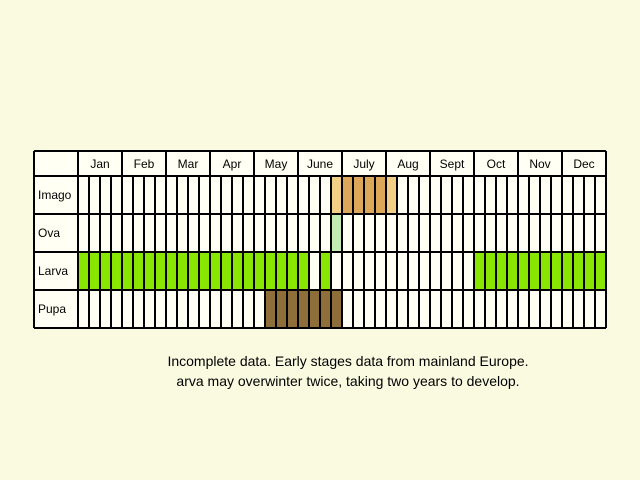 This screenshot has height=480, width=640. Describe the element at coordinates (539, 164) in the screenshot. I see `month-label: Nov` at that location.